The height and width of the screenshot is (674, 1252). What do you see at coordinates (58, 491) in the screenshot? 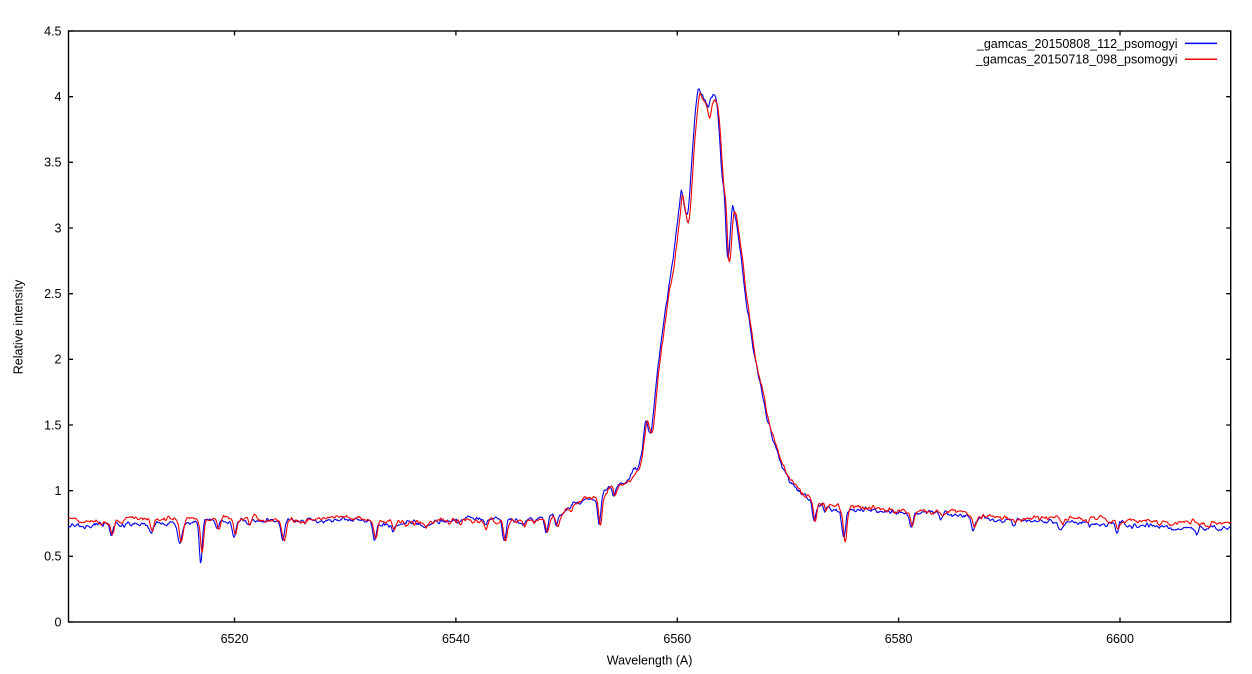
I see `svg-text: 1` at bounding box center [58, 491].